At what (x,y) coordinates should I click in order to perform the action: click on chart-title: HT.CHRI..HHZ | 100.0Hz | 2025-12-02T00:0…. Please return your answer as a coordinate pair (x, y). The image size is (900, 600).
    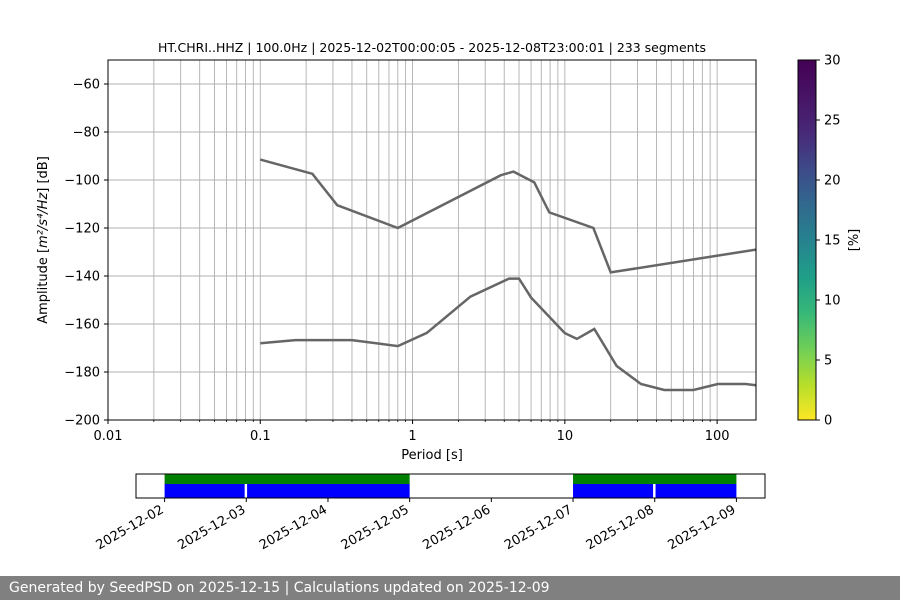
    Looking at the image, I should click on (432, 47).